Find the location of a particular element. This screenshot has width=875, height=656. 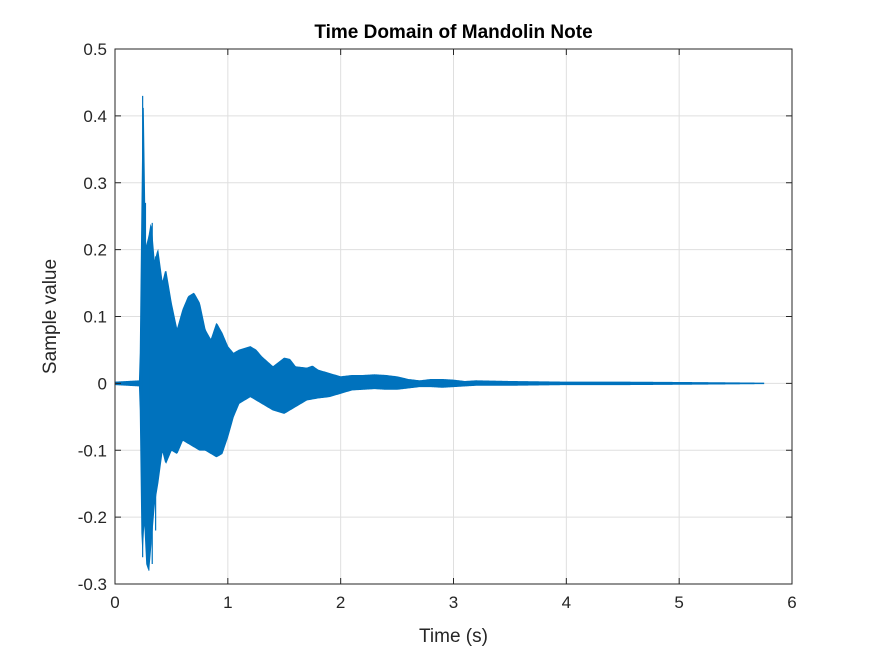

y-tick-label: 0.3 is located at coordinates (95, 183).